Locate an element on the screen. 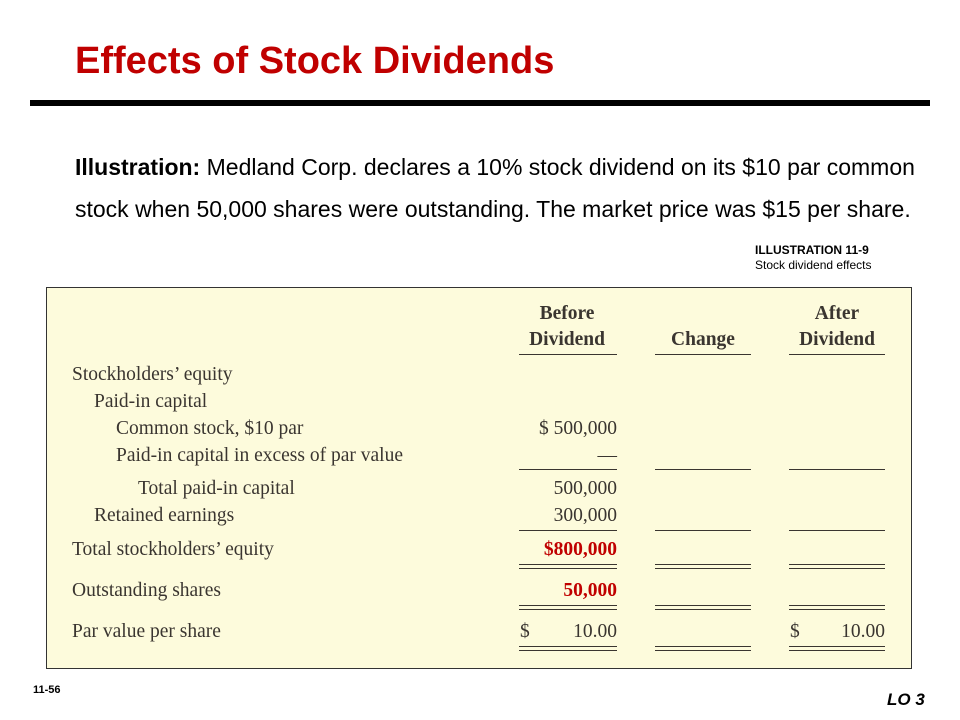  rule-excess-after is located at coordinates (837, 469).